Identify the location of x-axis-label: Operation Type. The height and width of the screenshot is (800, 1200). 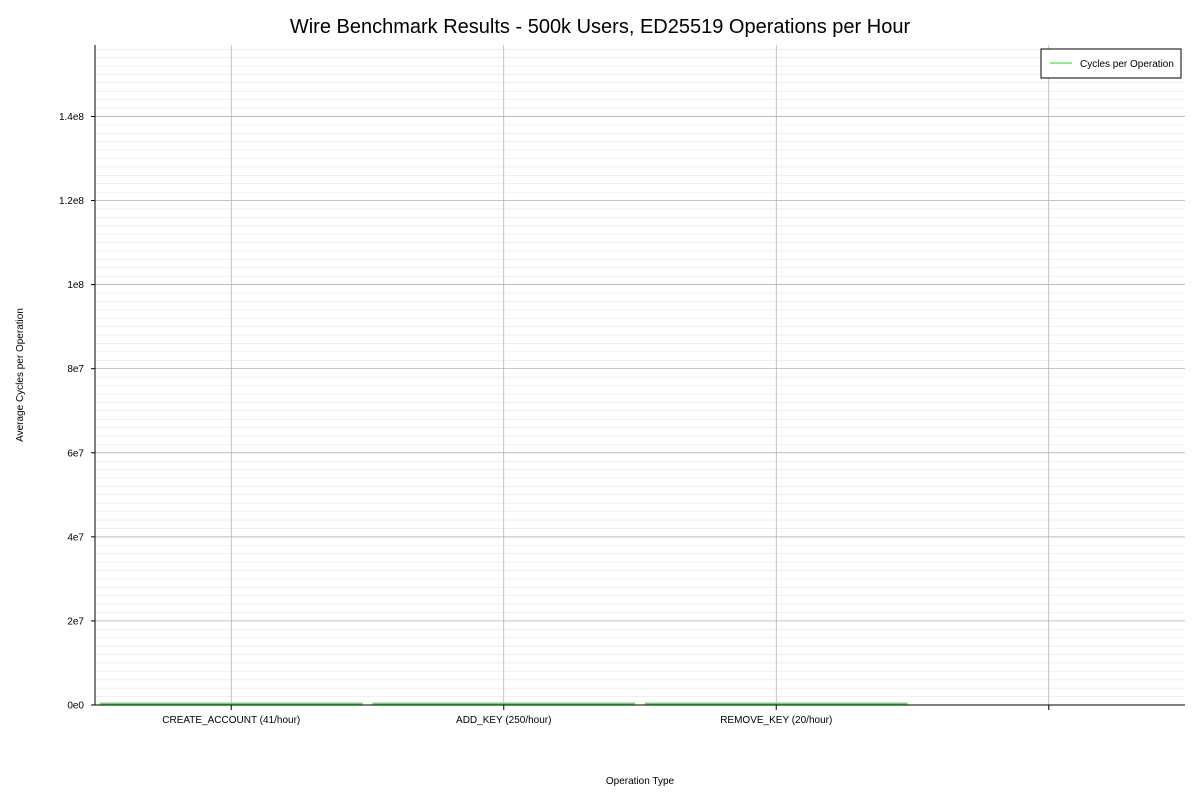
(640, 781).